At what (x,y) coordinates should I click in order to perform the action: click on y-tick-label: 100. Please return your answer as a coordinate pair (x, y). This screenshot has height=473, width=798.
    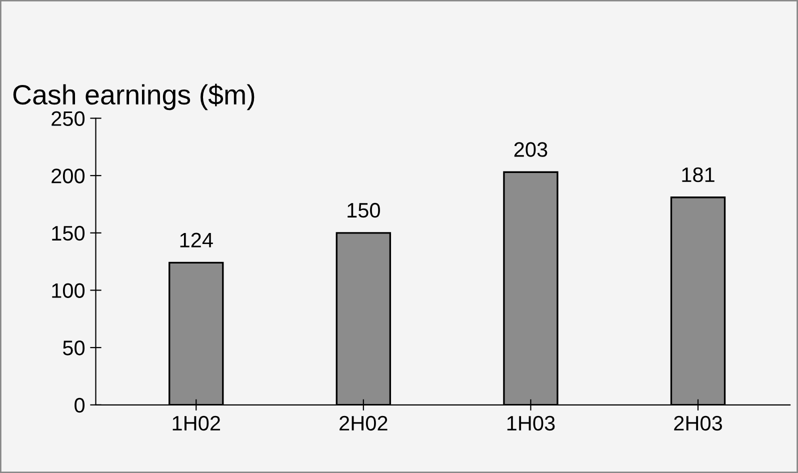
    Looking at the image, I should click on (68, 290).